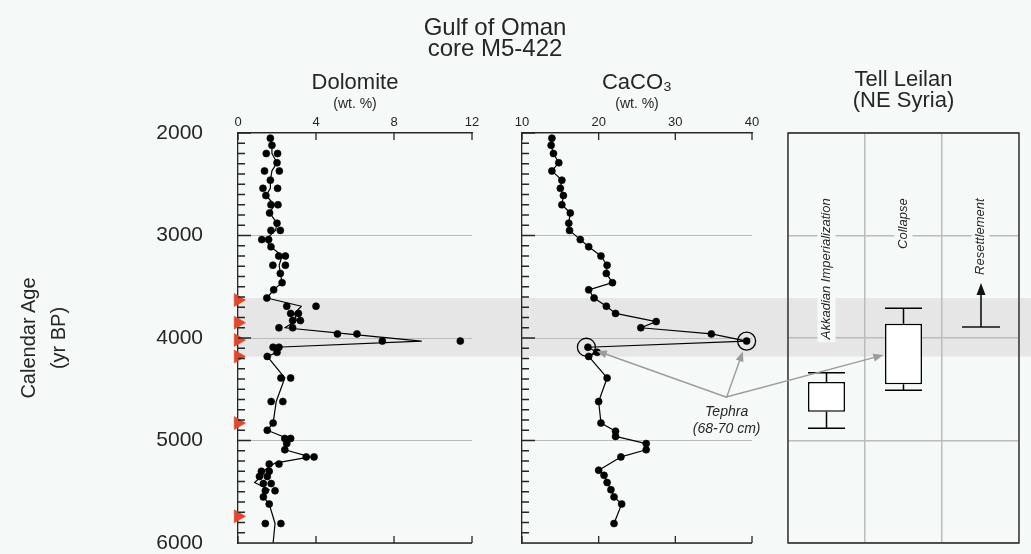 This screenshot has width=1031, height=554. I want to click on x-tick-label: 40, so click(752, 121).